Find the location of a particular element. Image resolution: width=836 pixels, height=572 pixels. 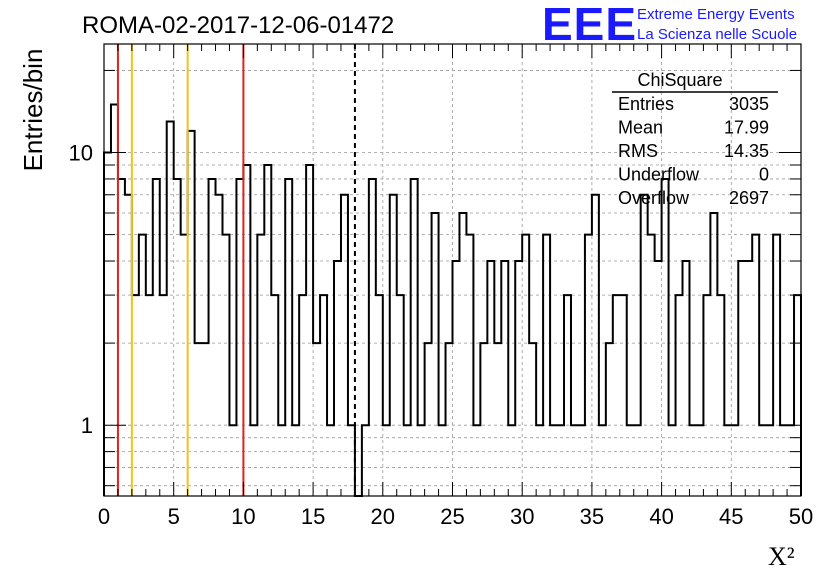

x-tick-label: 35 is located at coordinates (592, 516).